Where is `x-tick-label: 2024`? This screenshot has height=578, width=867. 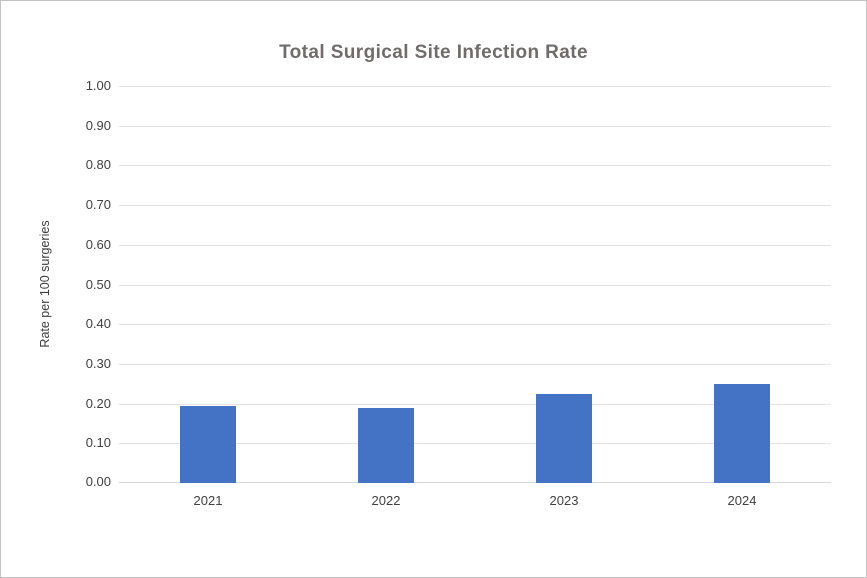
x-tick-label: 2024 is located at coordinates (742, 500).